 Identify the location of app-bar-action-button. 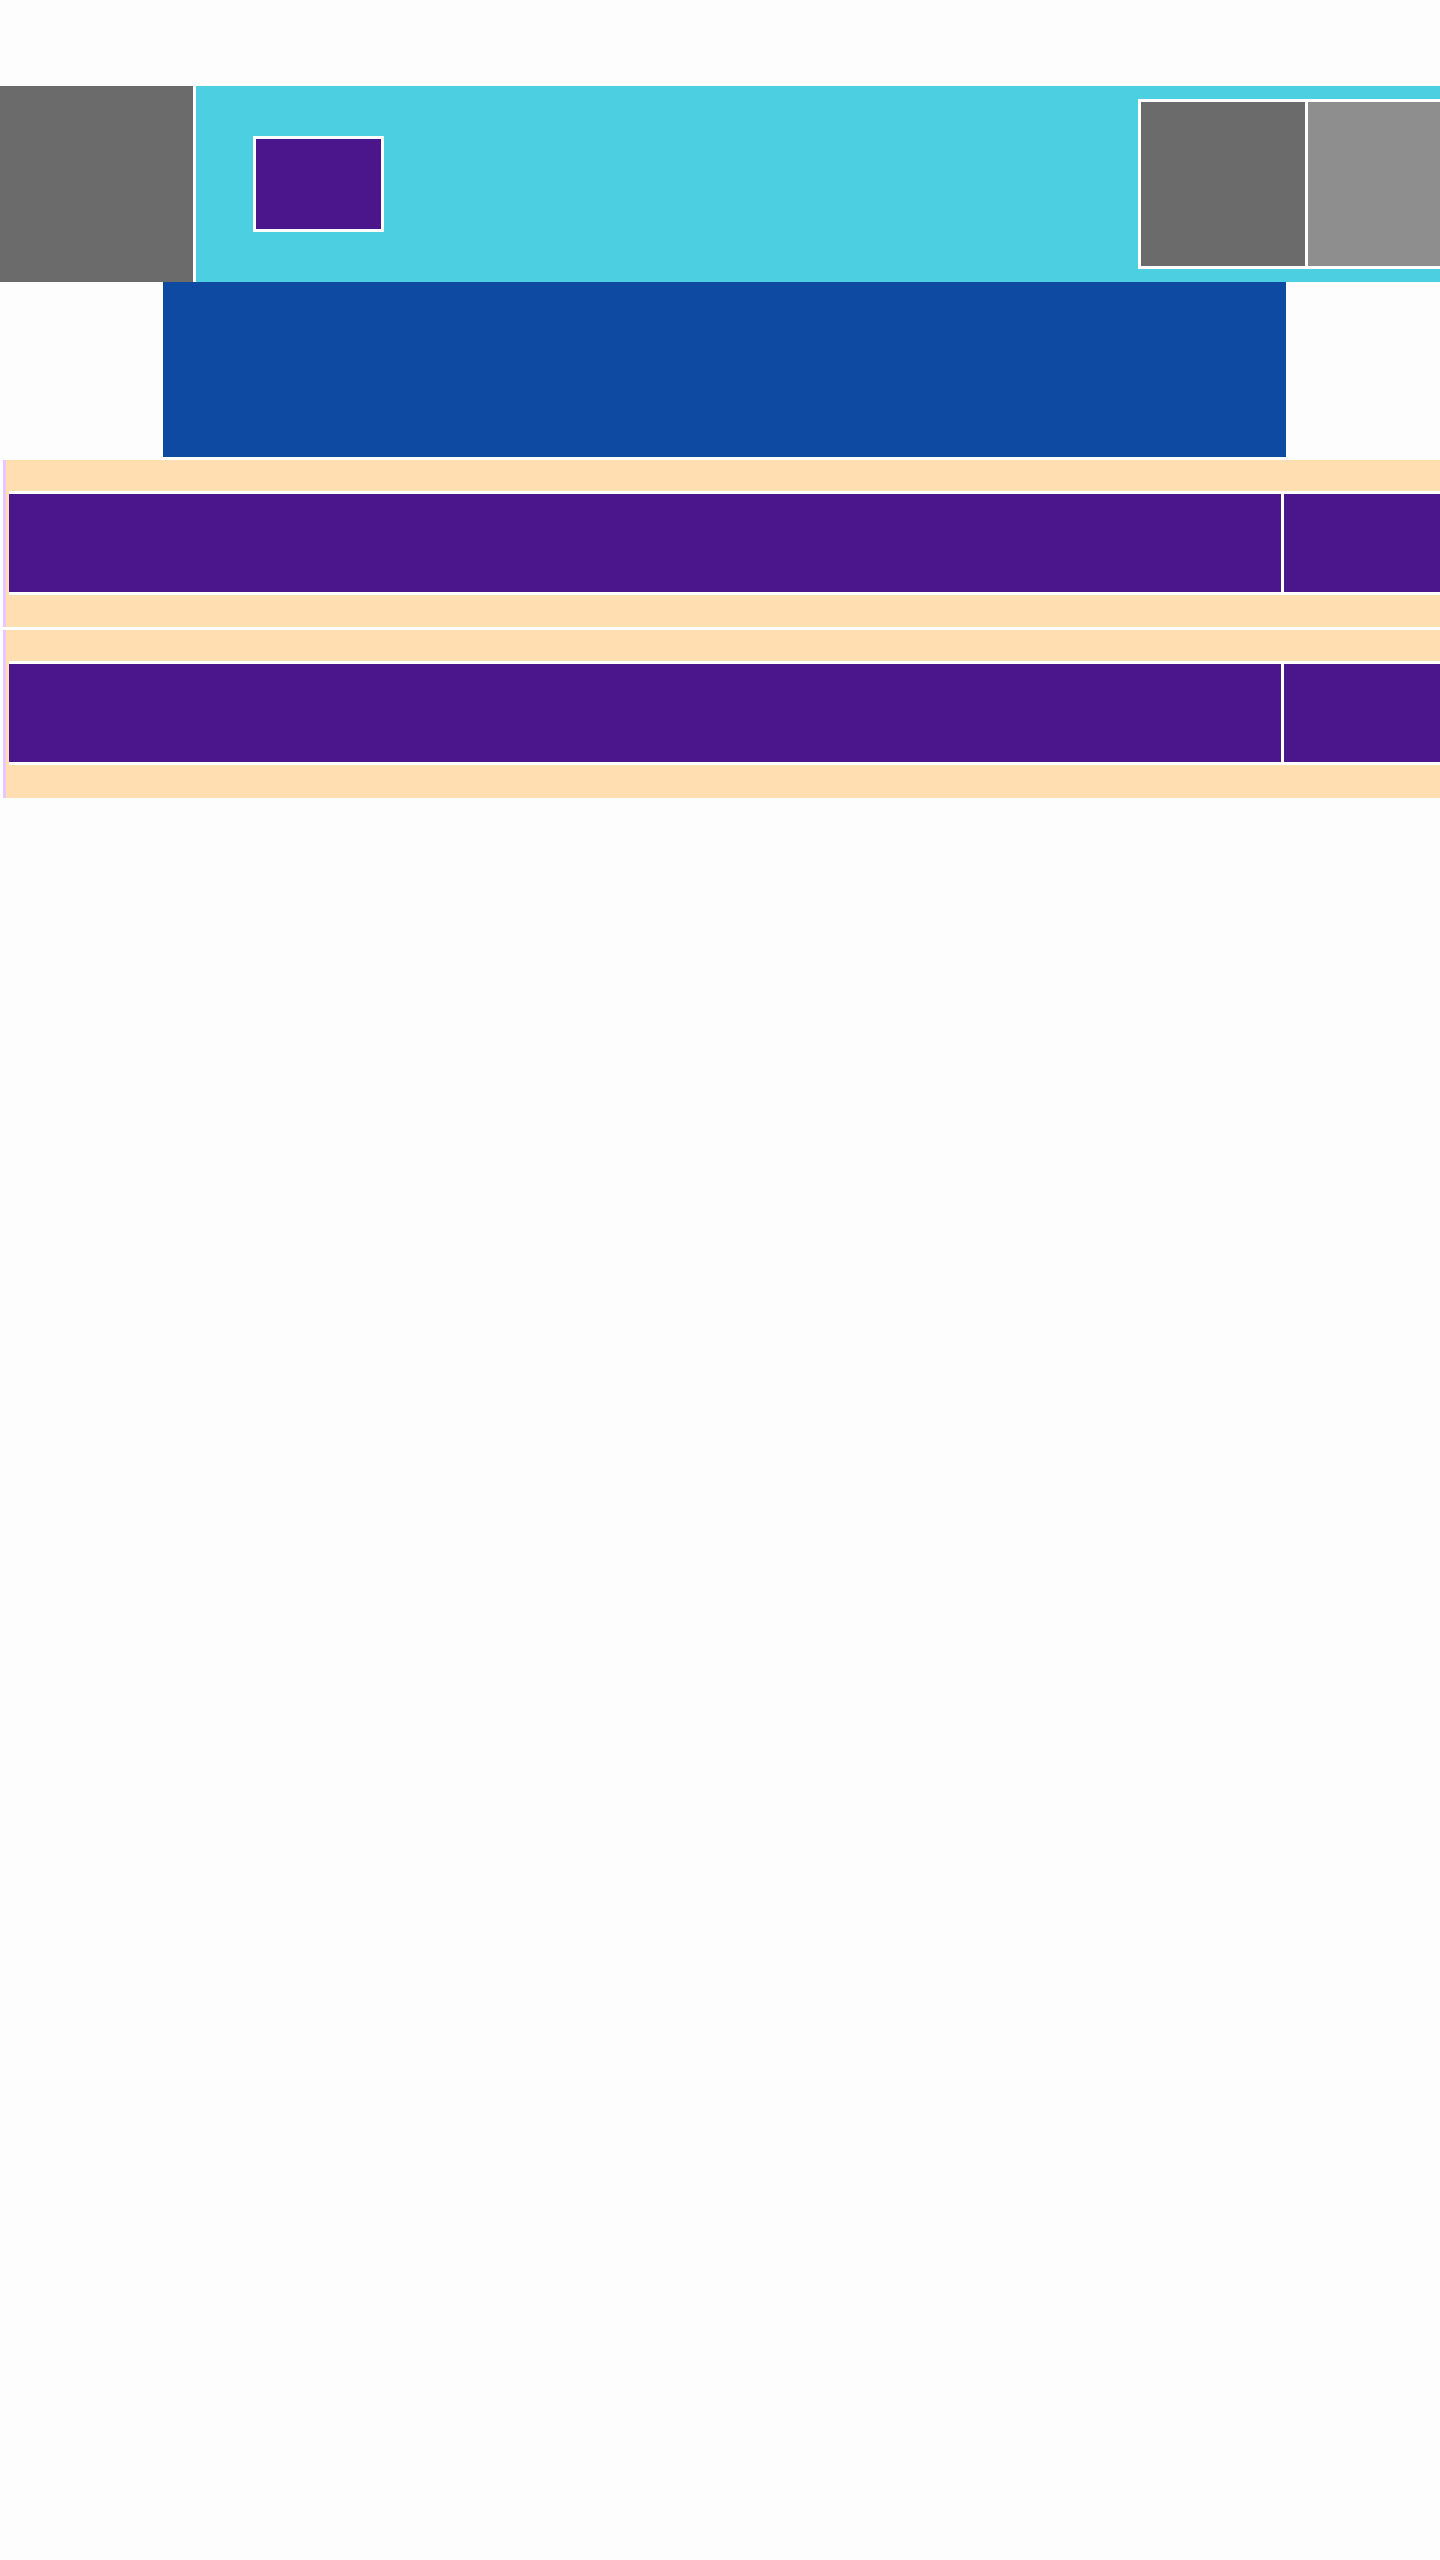
(318, 184).